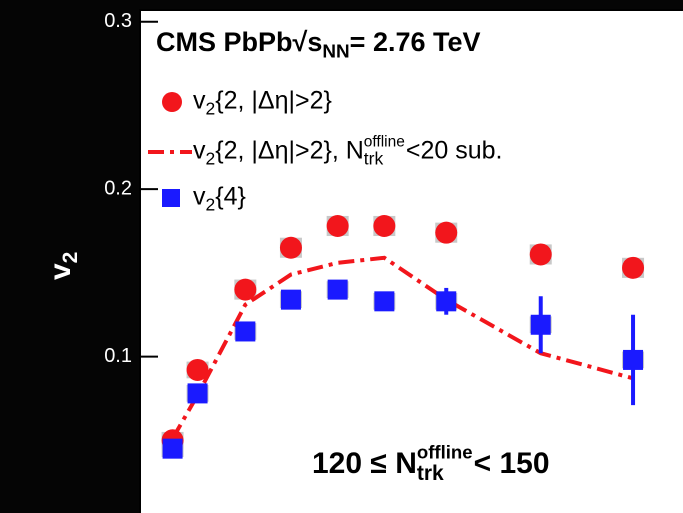 The width and height of the screenshot is (683, 513). Describe the element at coordinates (118, 356) in the screenshot. I see `y-tick-label: 0.1` at that location.